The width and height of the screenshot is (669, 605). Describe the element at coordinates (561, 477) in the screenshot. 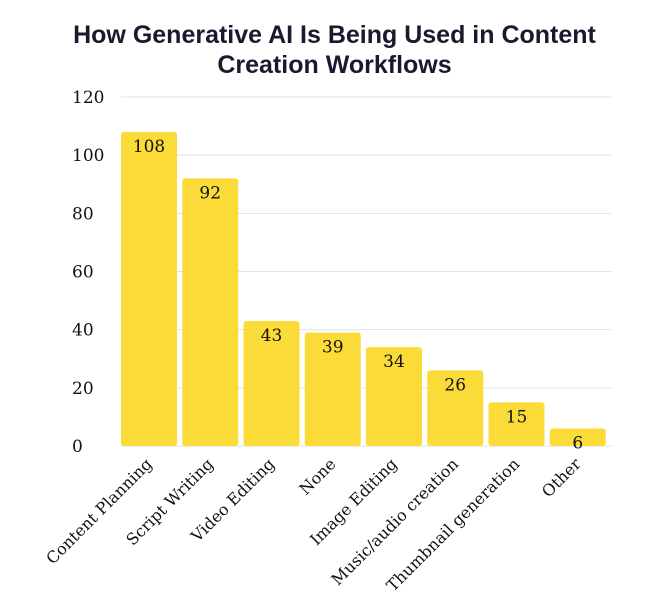

I see `x-tick-label: Other` at that location.